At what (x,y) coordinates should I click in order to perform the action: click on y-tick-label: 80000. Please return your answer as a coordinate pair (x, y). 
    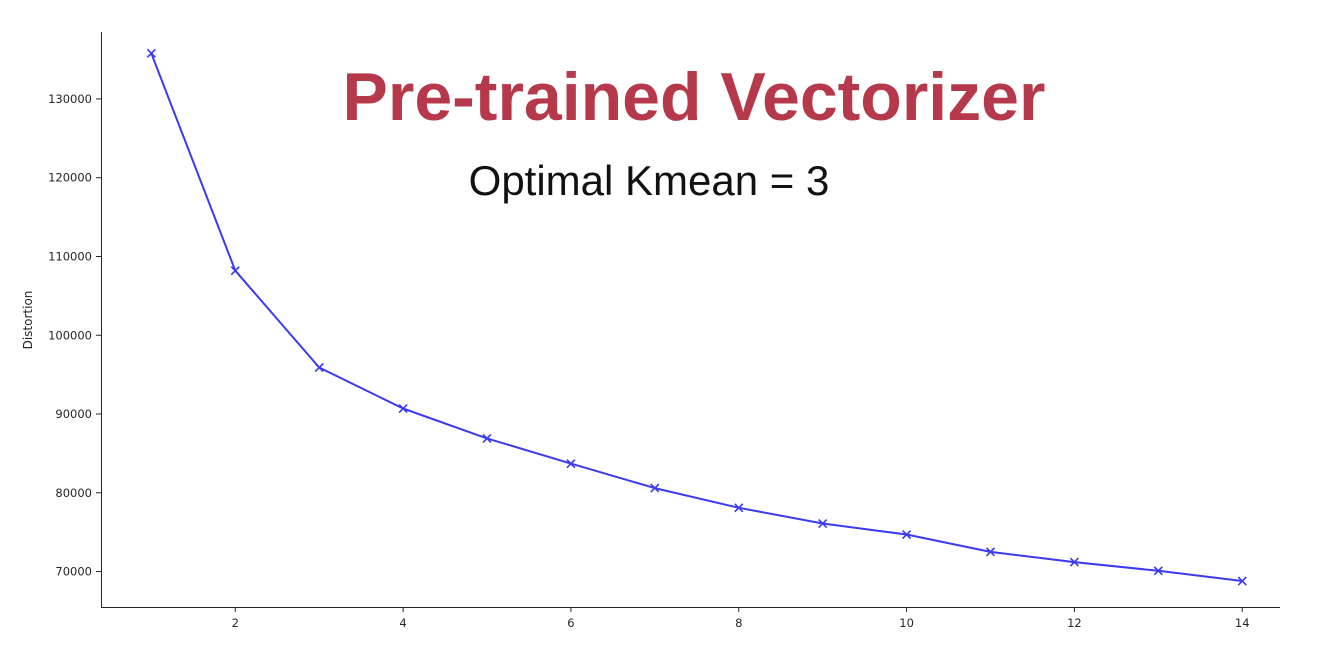
    Looking at the image, I should click on (73, 493).